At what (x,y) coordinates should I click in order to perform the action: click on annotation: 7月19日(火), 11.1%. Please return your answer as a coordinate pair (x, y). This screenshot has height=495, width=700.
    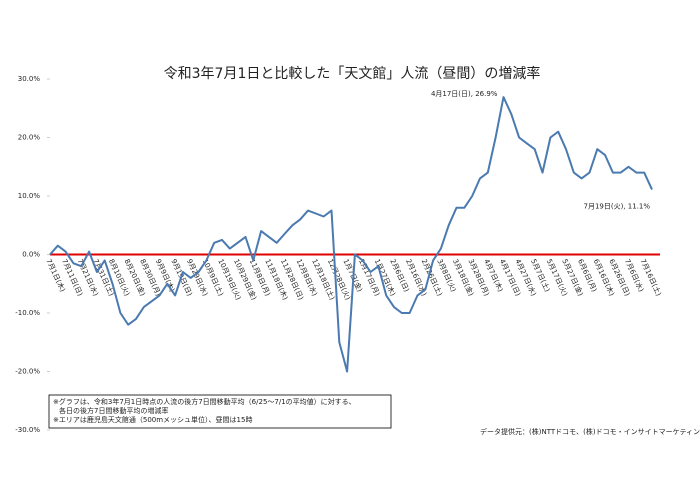
    Looking at the image, I should click on (616, 207).